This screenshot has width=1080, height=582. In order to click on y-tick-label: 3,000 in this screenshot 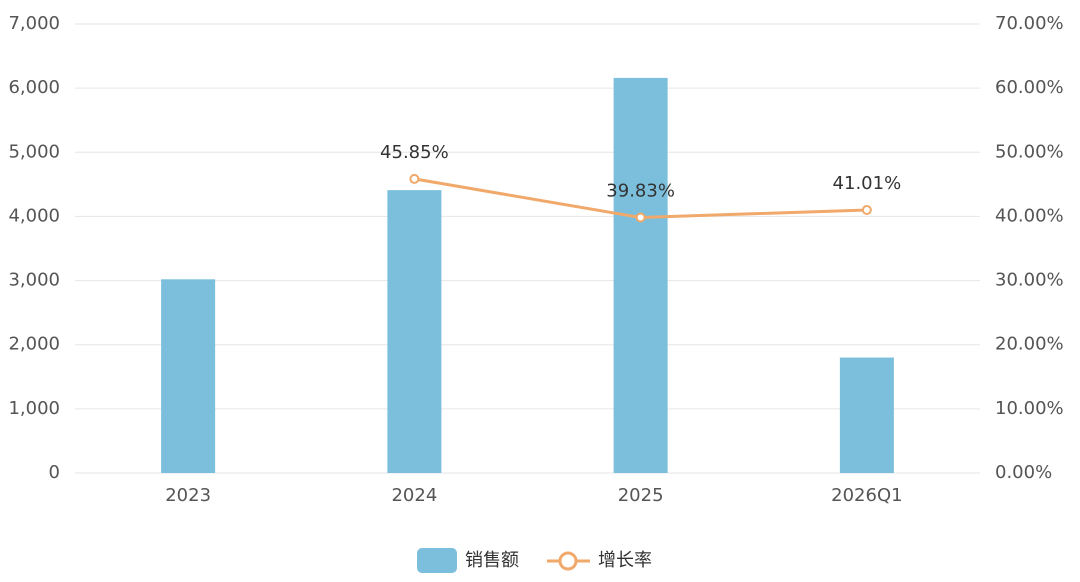, I will do `click(34, 280)`.